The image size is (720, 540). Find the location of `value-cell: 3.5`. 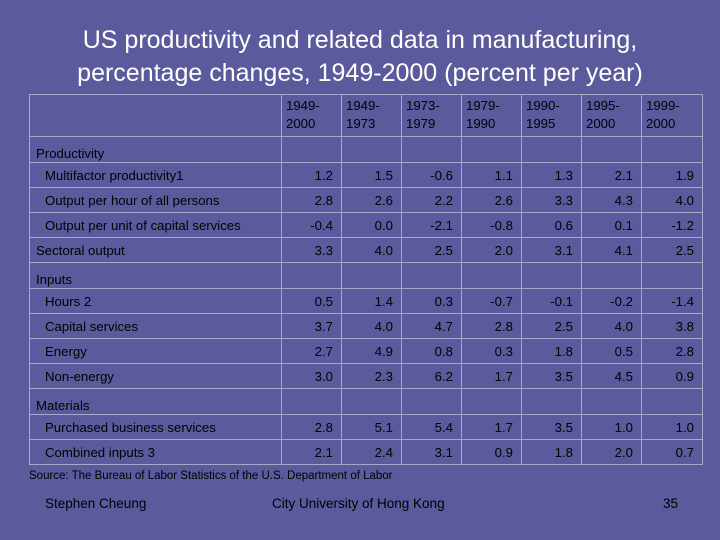

value-cell: 3.5 is located at coordinates (551, 376).